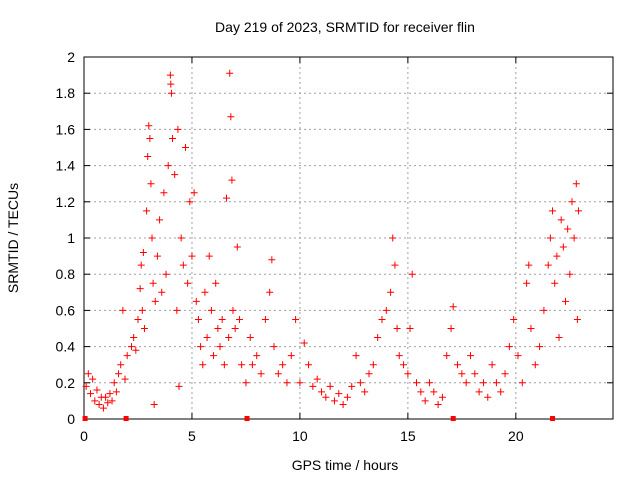 This screenshot has width=640, height=485. What do you see at coordinates (71, 238) in the screenshot?
I see `y-tick-label: 1` at bounding box center [71, 238].